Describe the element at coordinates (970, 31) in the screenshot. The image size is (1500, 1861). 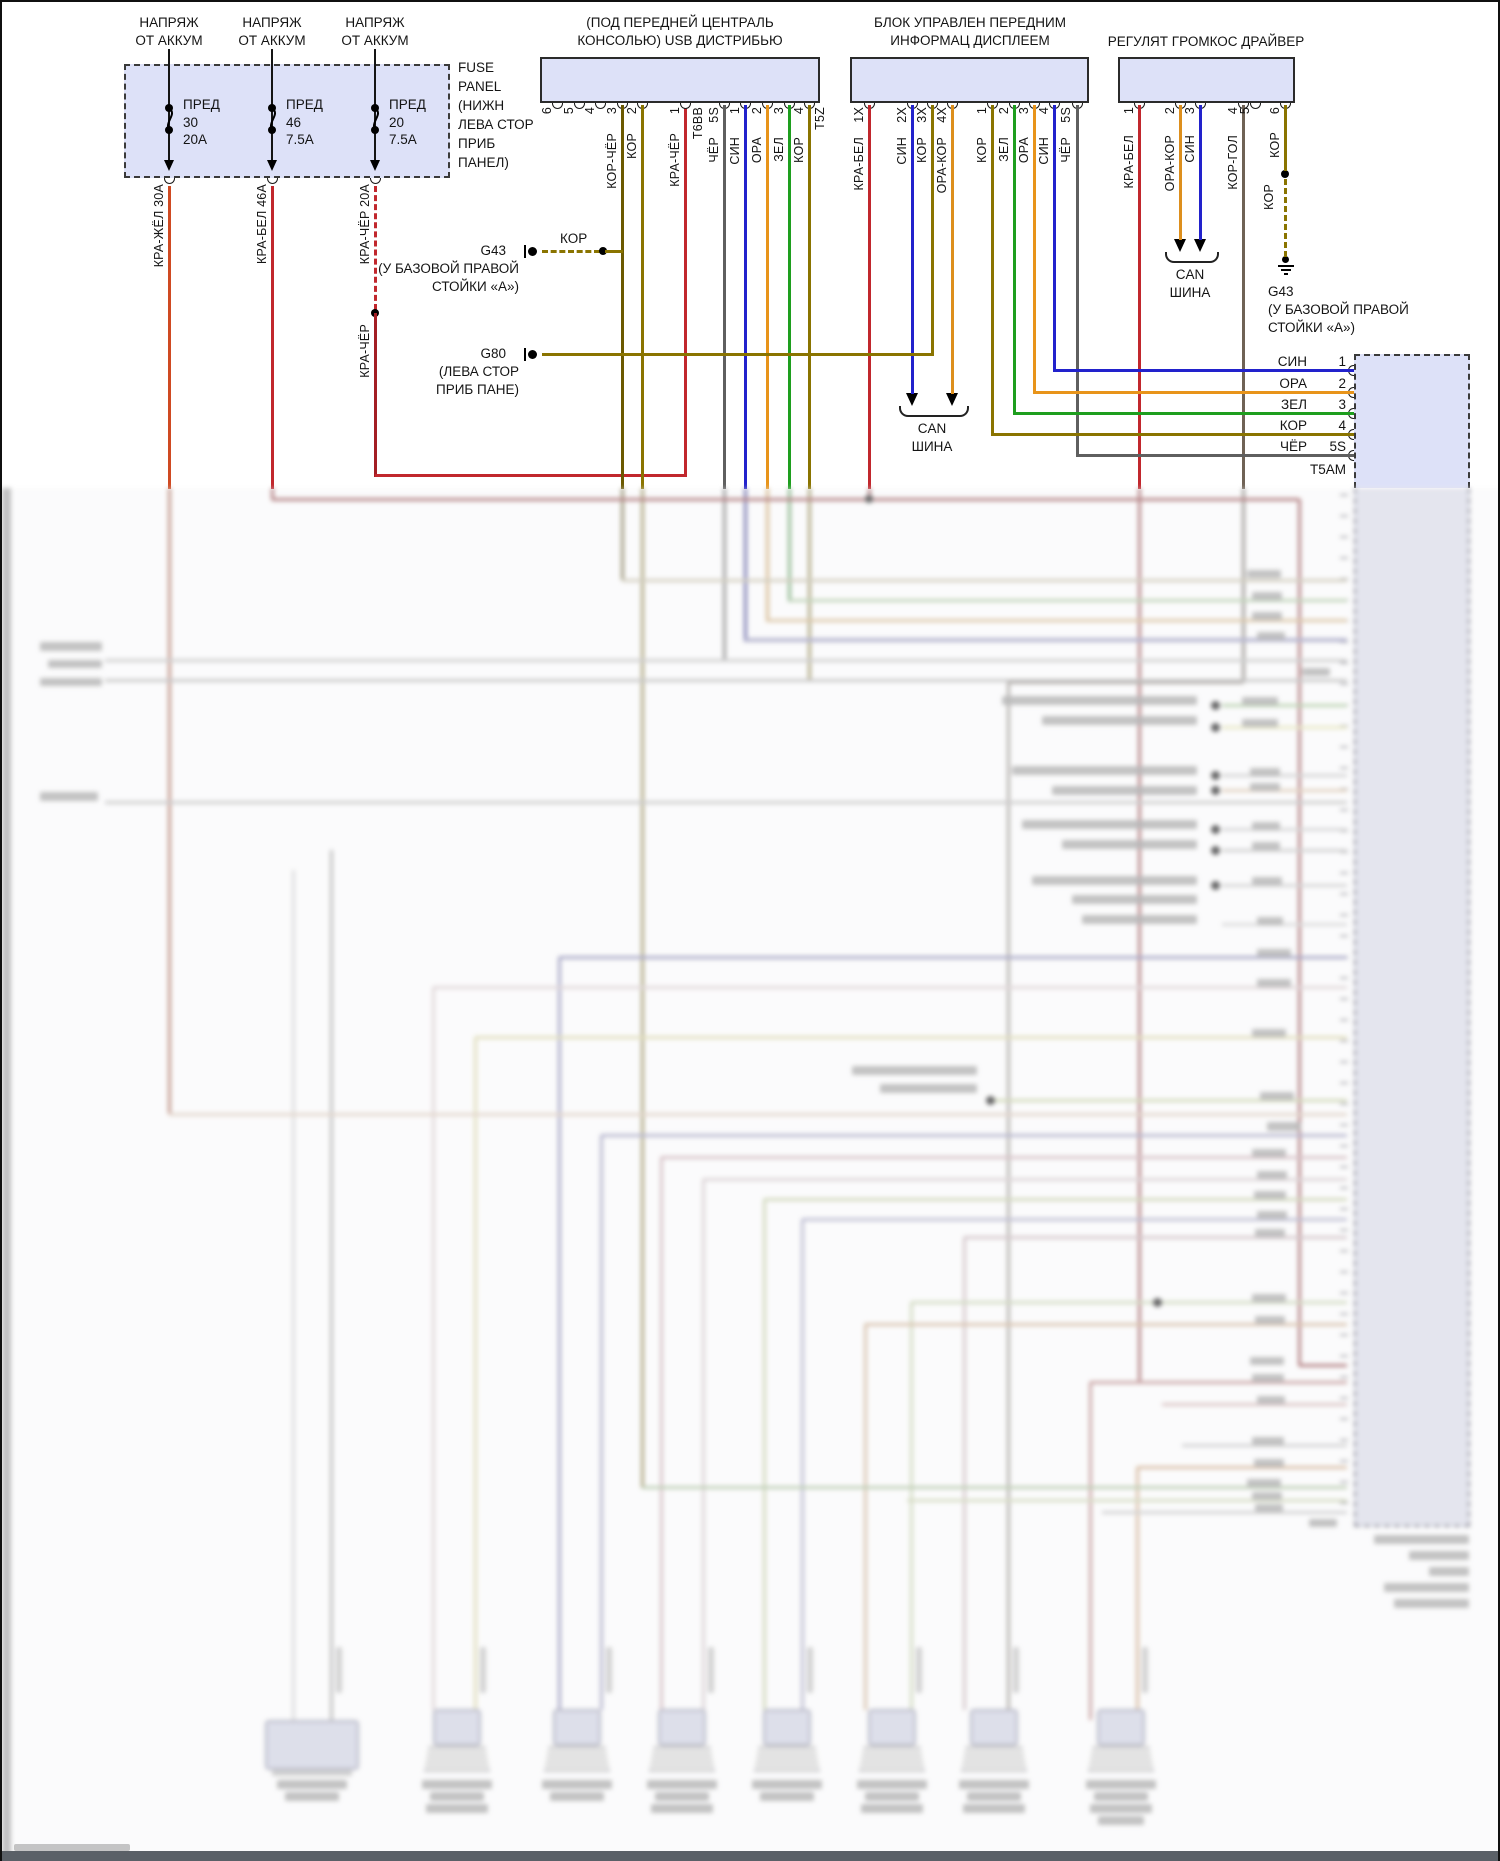
I see `display-unit-title: БЛОК УПРАВЛЕН ПЕРЕДНИМ ИНФОРМАЦ ДИСПЛЕЕМ` at that location.